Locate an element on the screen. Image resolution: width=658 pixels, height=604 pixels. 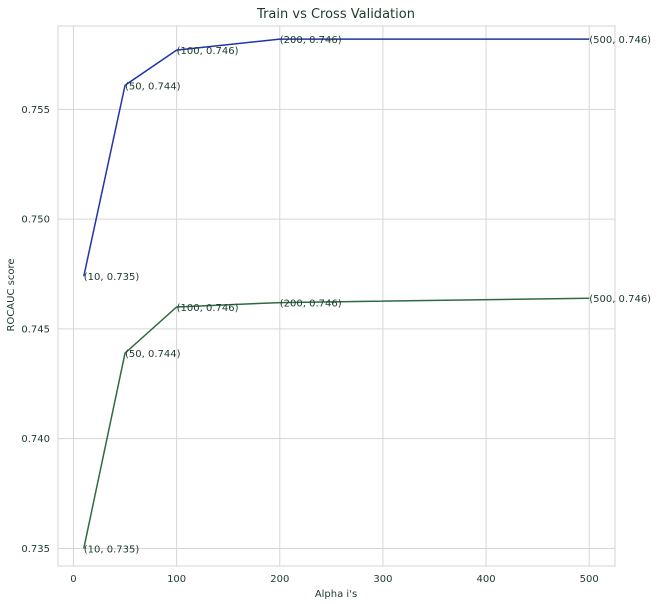
y-tick-label: 0.750 is located at coordinates (35, 220).